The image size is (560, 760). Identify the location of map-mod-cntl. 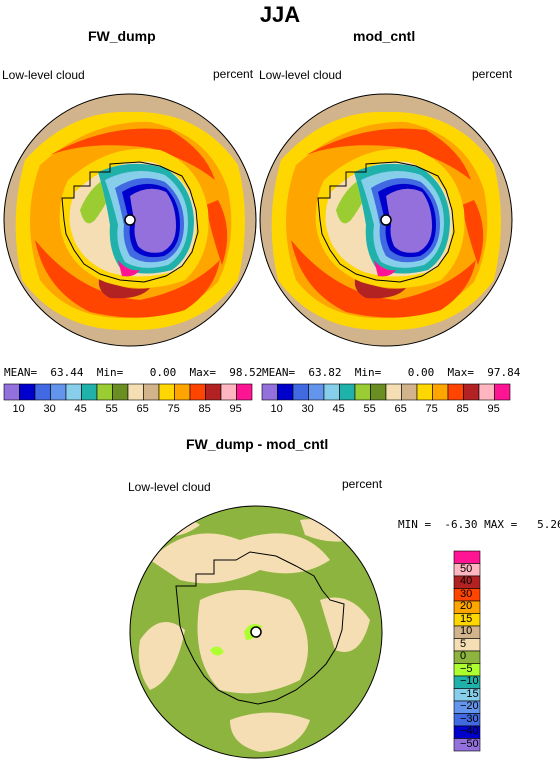
(386, 220).